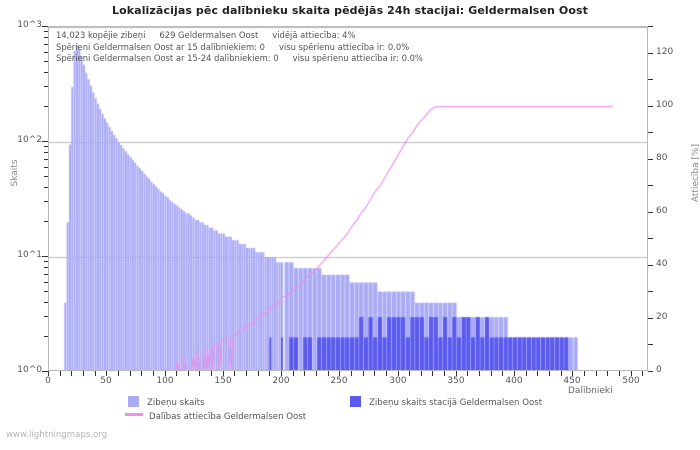 Image resolution: width=700 pixels, height=450 pixels. What do you see at coordinates (662, 158) in the screenshot?
I see `y-tick-label-right: 80` at bounding box center [662, 158].